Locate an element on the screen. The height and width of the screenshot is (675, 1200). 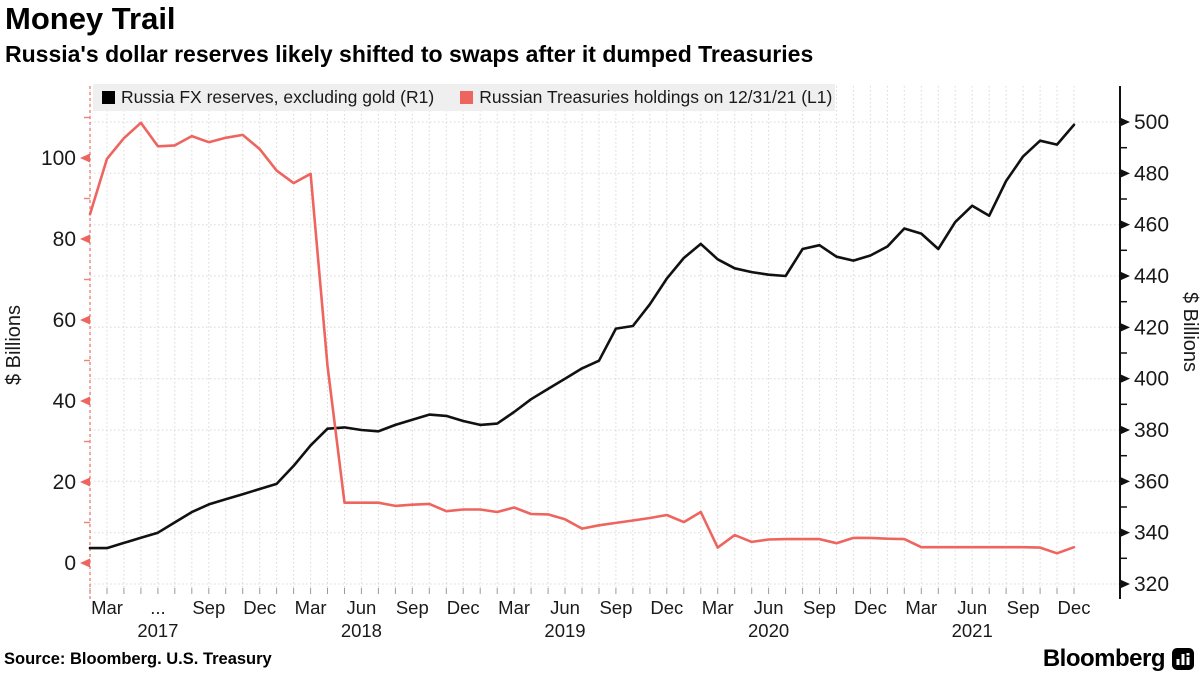
red-series-swatch-icon is located at coordinates (467, 97).